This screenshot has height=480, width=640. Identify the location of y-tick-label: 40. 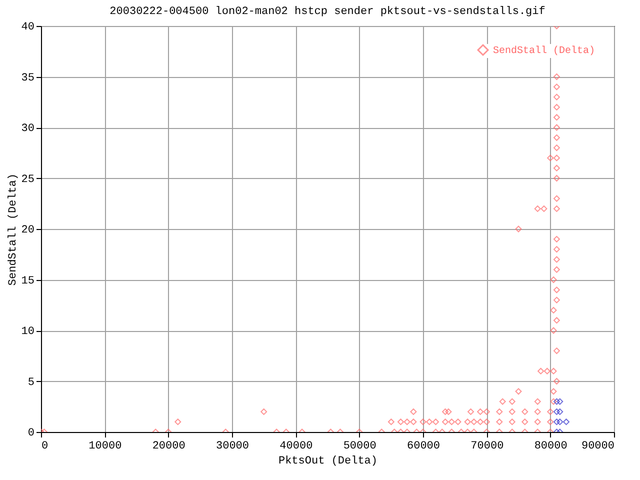
(27, 28).